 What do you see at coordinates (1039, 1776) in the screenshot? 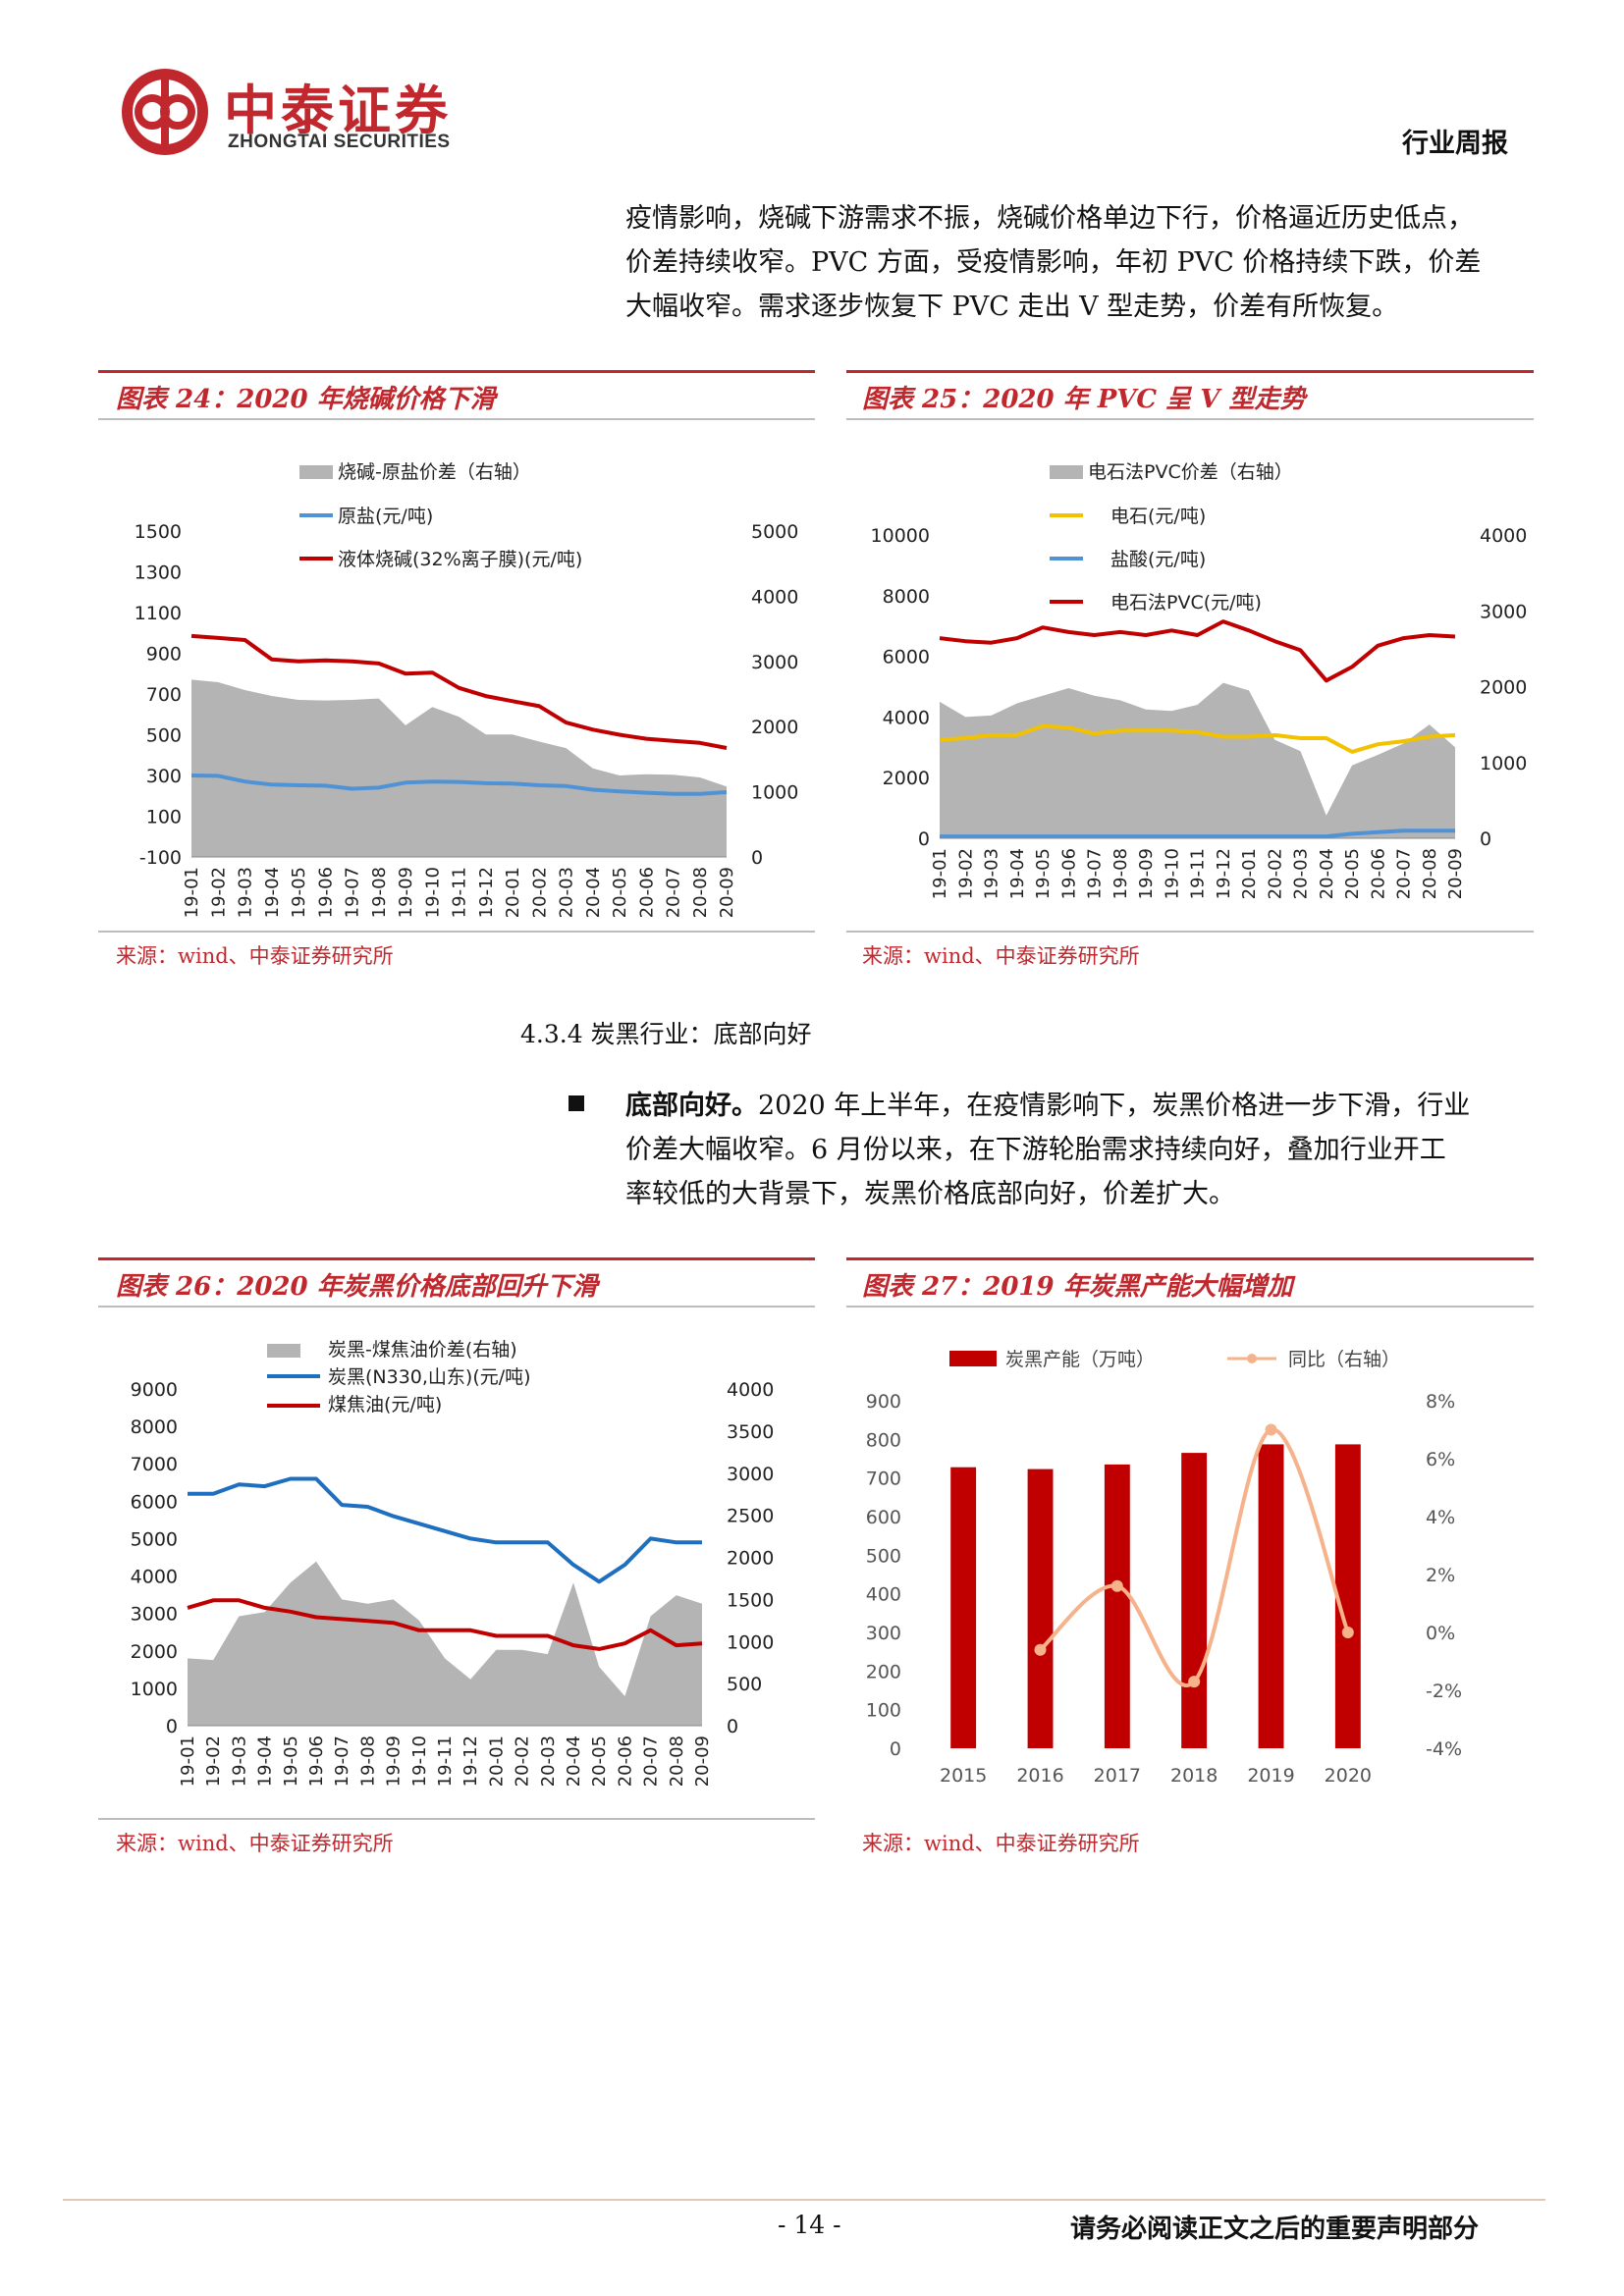
I see `x-axis-tick-label: 2016` at bounding box center [1039, 1776].